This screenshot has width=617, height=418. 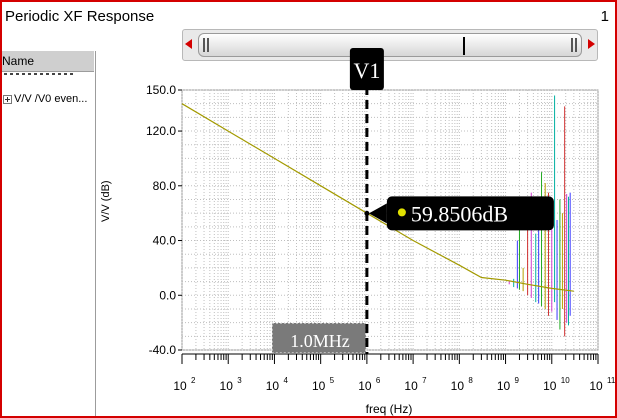 What do you see at coordinates (161, 90) in the screenshot?
I see `y-tick-label: 150.0` at bounding box center [161, 90].